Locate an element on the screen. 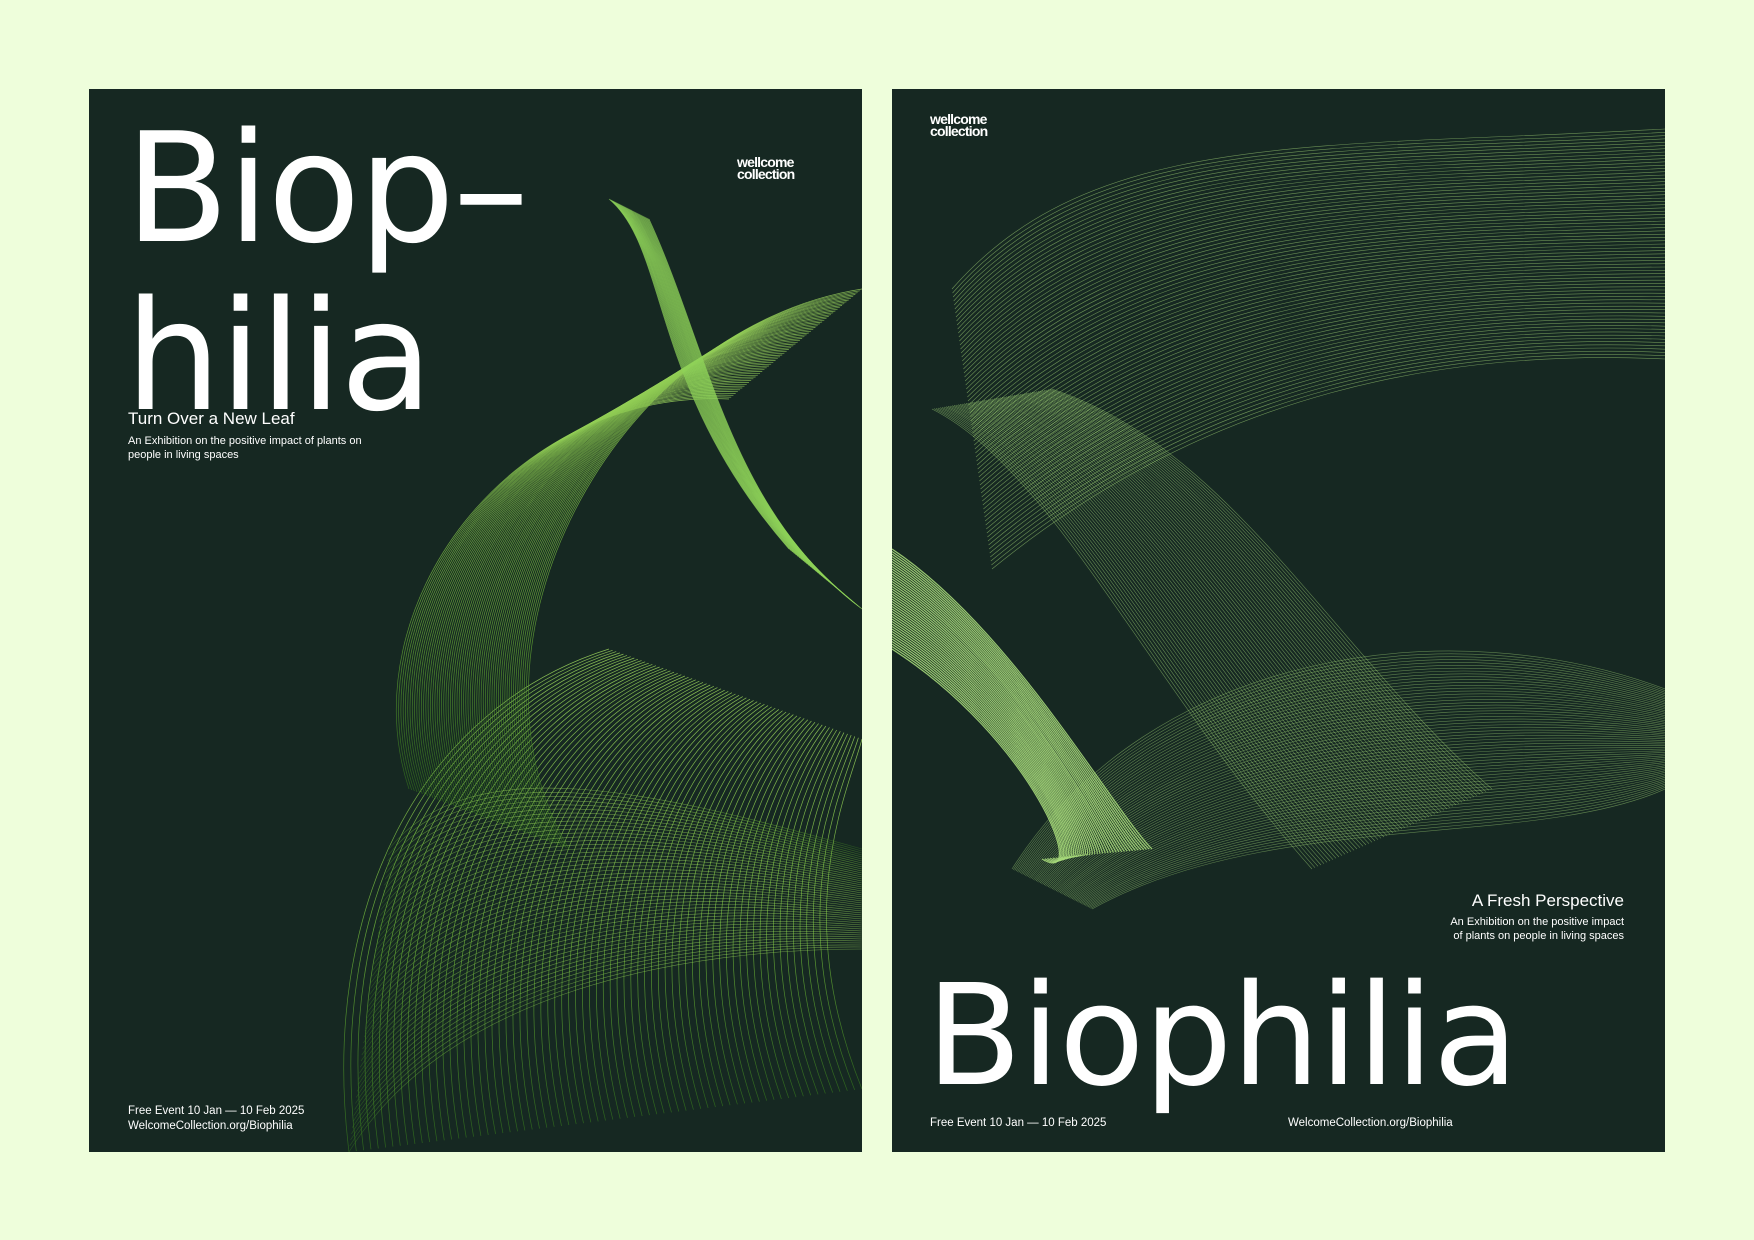  ribbon-top is located at coordinates (735, 404).